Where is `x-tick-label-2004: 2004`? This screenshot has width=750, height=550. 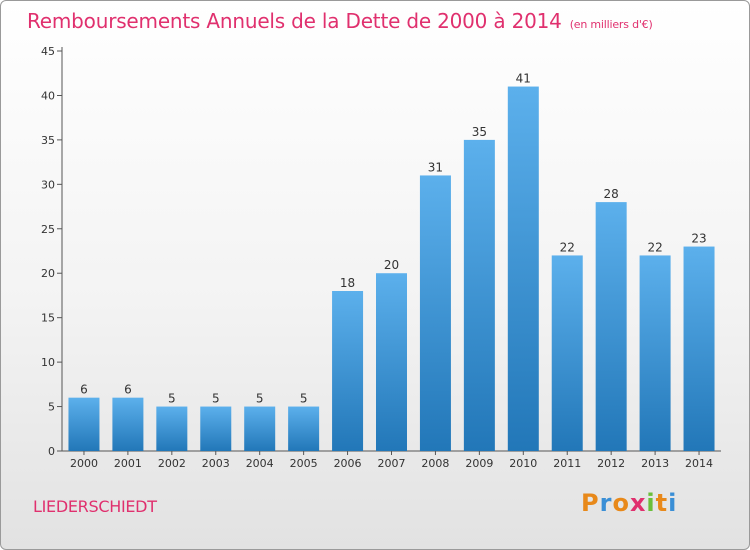
x-tick-label-2004: 2004 is located at coordinates (260, 463).